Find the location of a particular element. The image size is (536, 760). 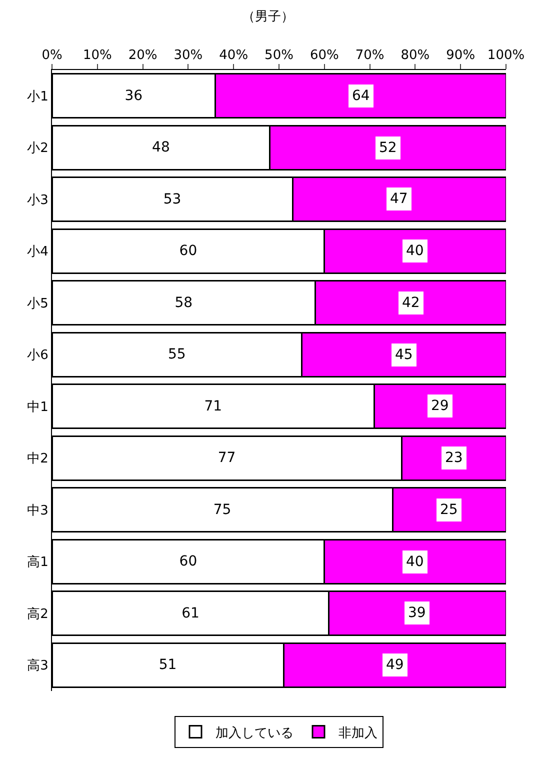

data-label: 36 is located at coordinates (133, 96).